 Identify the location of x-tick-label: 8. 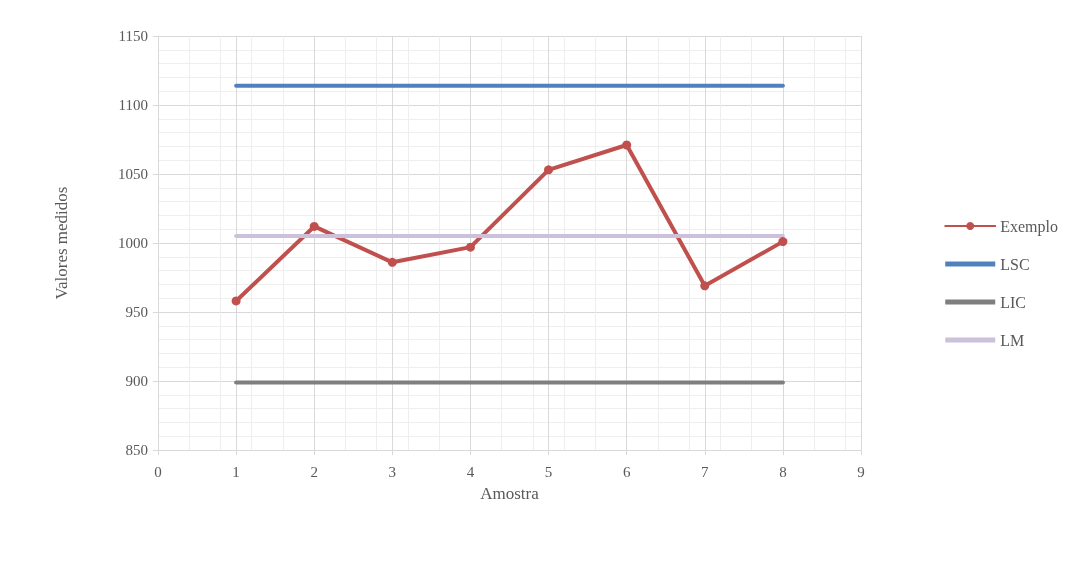
(783, 471).